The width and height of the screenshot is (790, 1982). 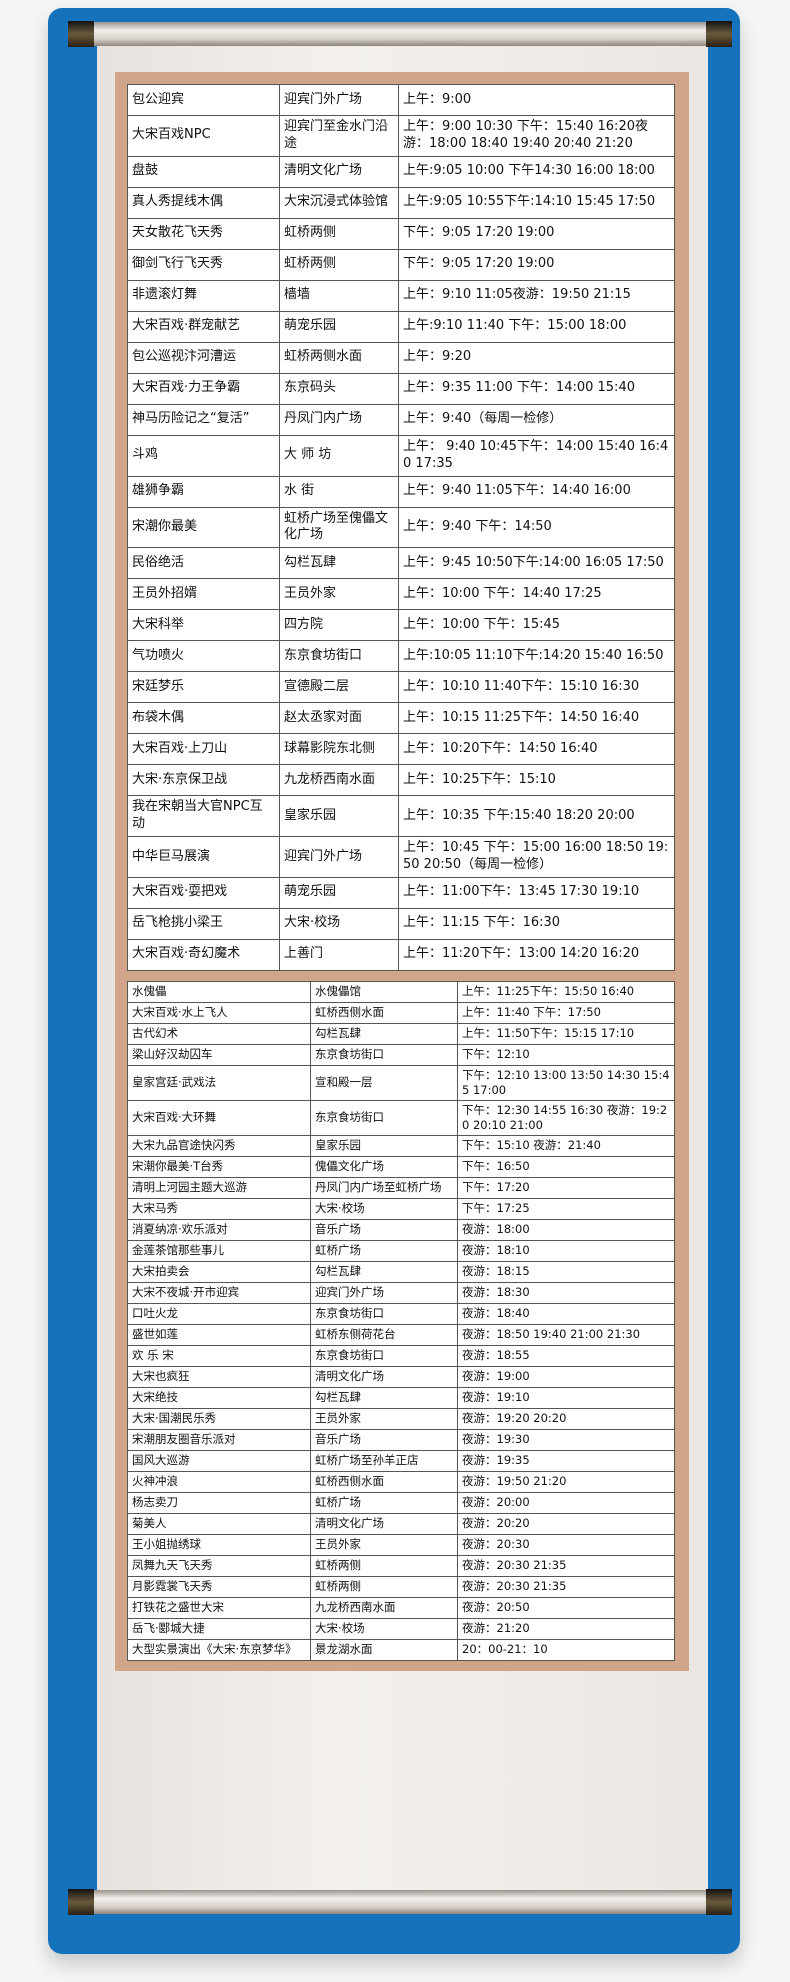 What do you see at coordinates (203, 388) in the screenshot?
I see `show-name-cell: 大宋百戏·力王争霸` at bounding box center [203, 388].